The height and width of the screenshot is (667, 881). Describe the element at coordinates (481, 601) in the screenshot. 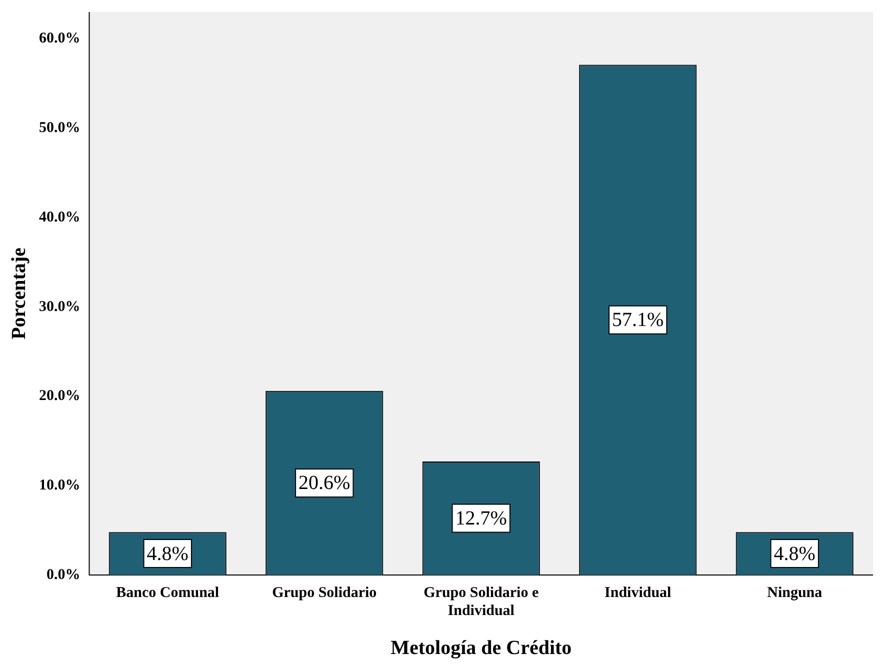

I see `x-tick-label: Grupo Solidario e Individual` at that location.